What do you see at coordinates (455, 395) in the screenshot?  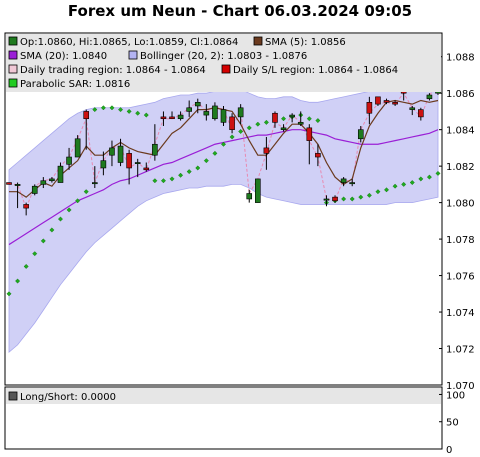 I see `lower-tick-label: 100` at bounding box center [455, 395].